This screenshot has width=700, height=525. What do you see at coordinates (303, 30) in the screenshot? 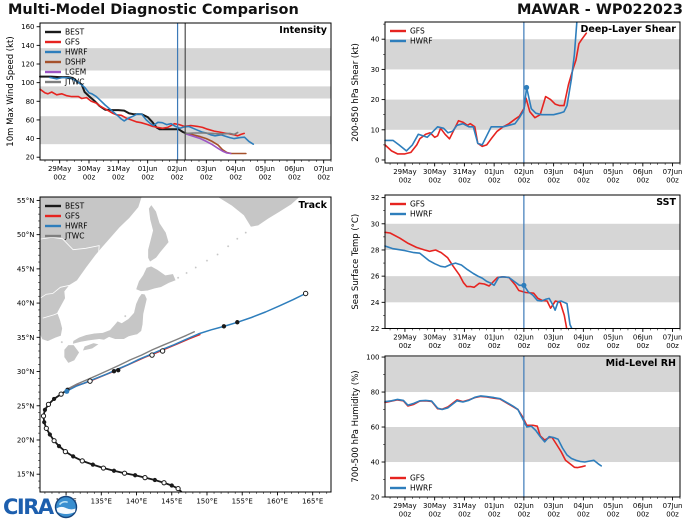
I see `intensity-panel-title: Intensity` at bounding box center [303, 30].